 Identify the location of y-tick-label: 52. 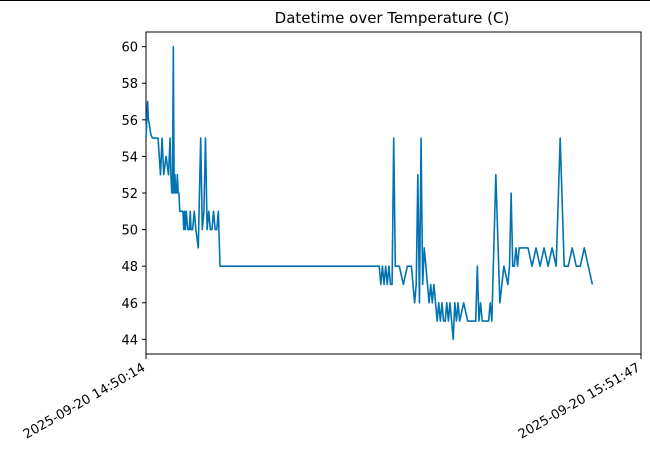
(129, 194).